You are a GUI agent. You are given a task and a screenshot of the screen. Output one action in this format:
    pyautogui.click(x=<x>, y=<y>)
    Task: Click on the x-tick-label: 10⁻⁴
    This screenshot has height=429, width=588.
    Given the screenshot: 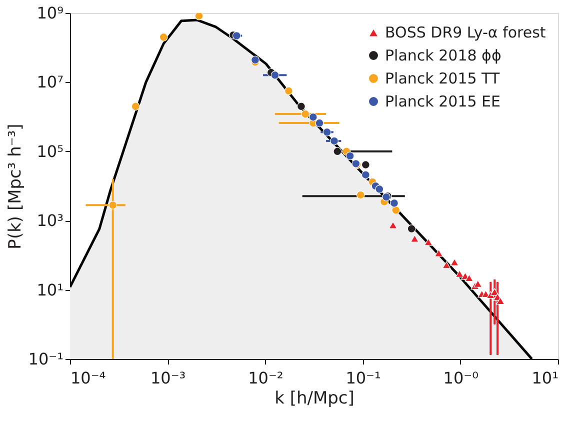 What is the action you would take?
    pyautogui.click(x=88, y=378)
    